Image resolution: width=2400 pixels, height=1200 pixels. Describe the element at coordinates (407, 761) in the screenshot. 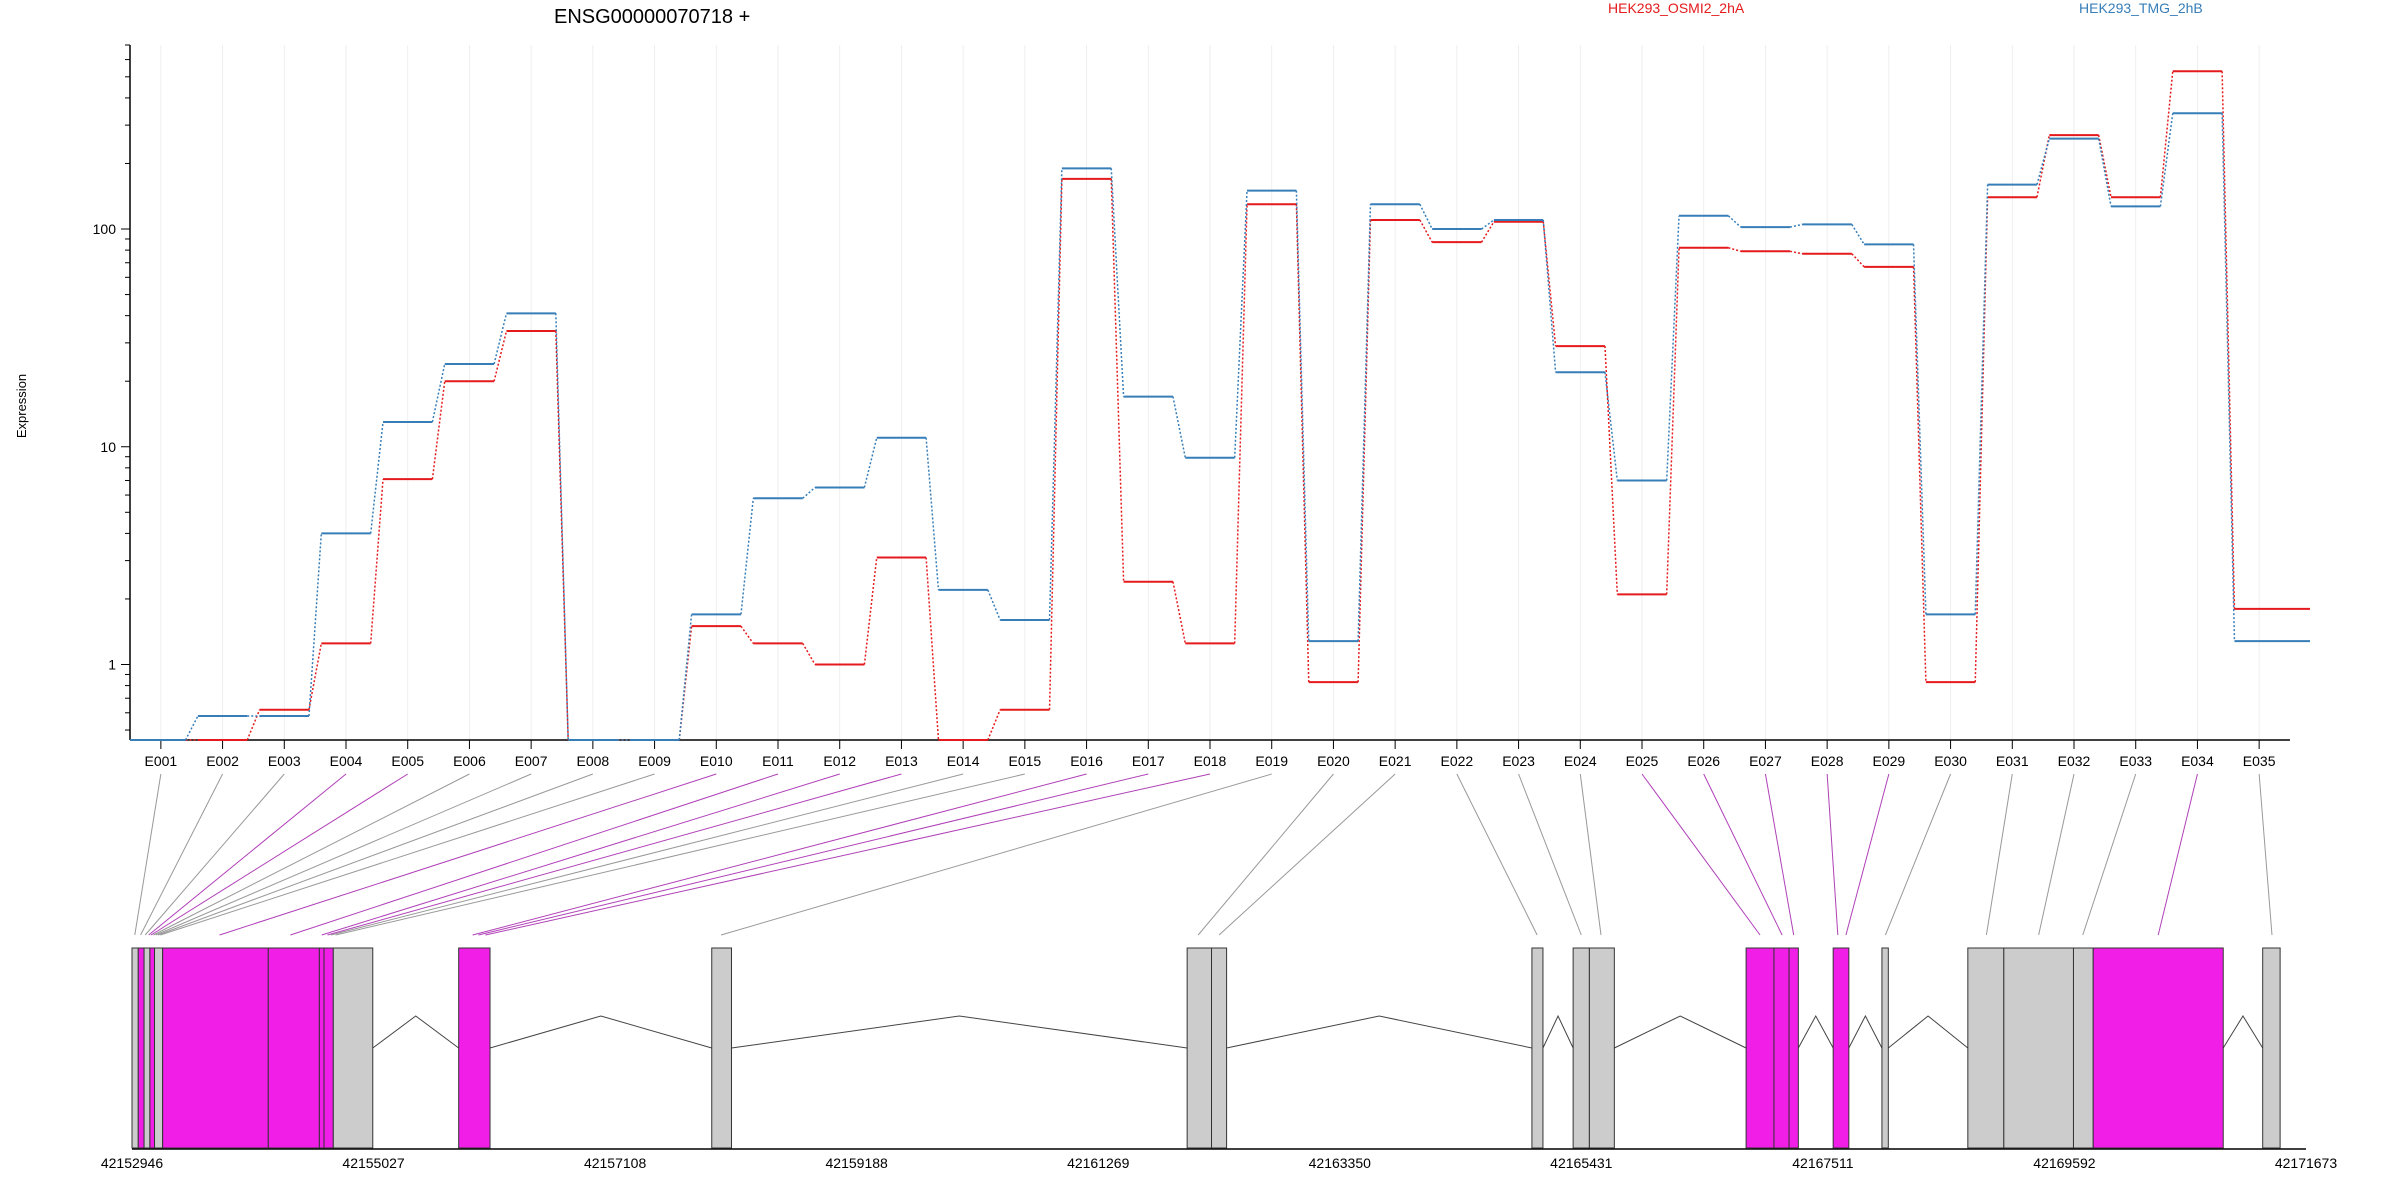

I see `x-tick-label: E005` at that location.